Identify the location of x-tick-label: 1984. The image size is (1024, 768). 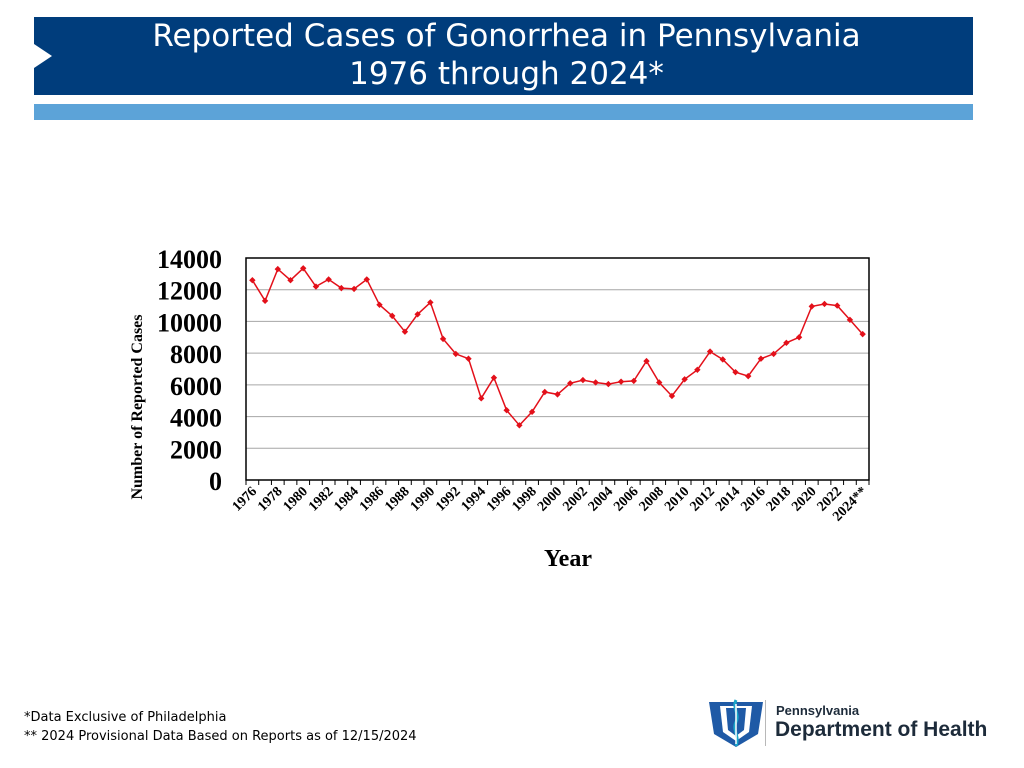
(346, 499).